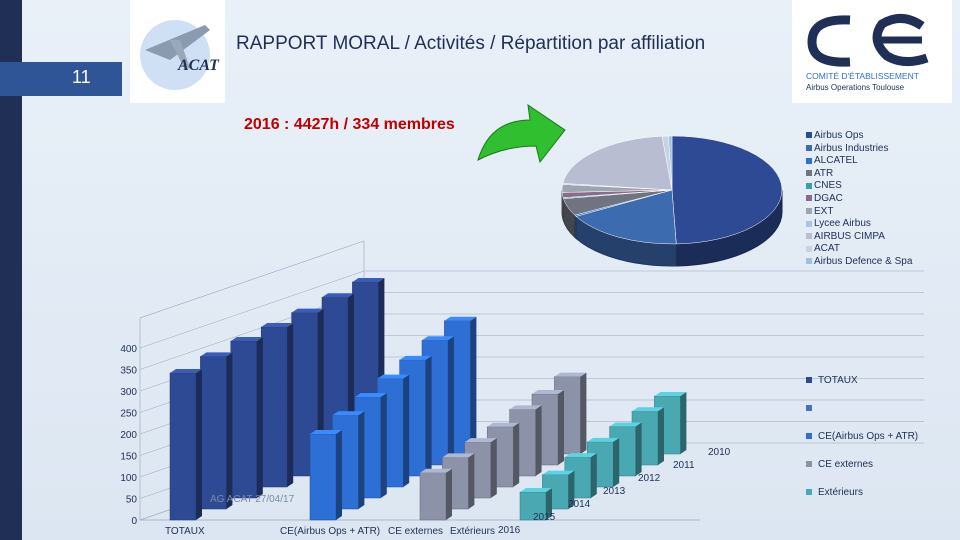  Describe the element at coordinates (81, 77) in the screenshot. I see `slide-number: 11` at that location.